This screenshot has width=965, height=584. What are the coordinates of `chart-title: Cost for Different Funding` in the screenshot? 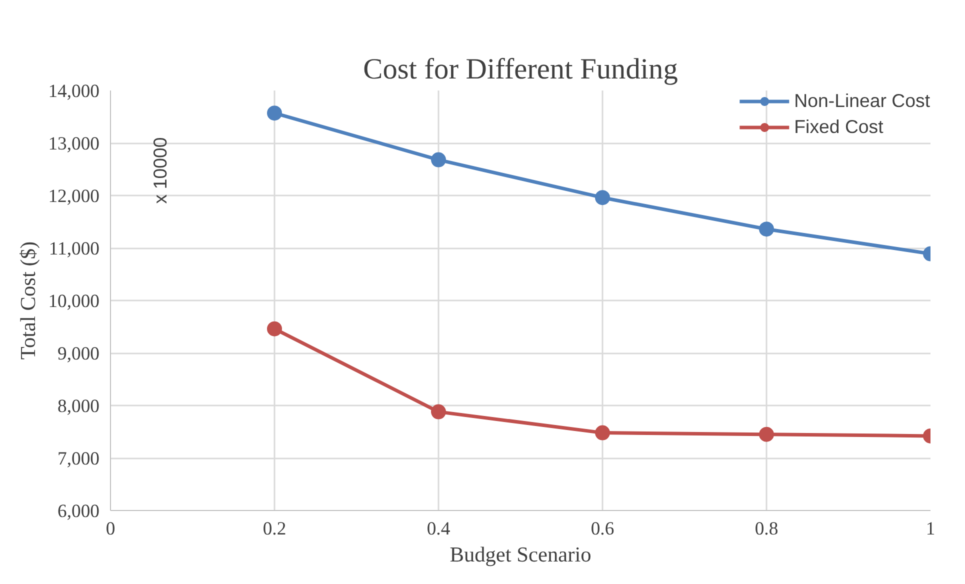 It's located at (520, 70).